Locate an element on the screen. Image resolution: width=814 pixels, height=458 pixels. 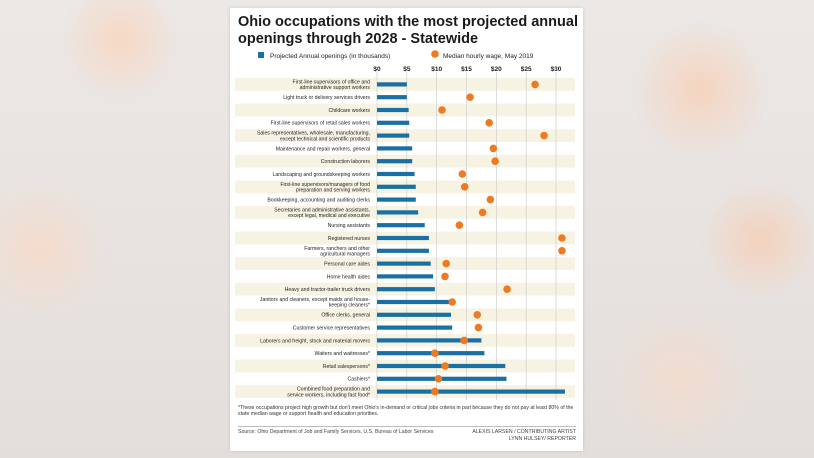
category-label: keeping cleaners* is located at coordinates (349, 306).